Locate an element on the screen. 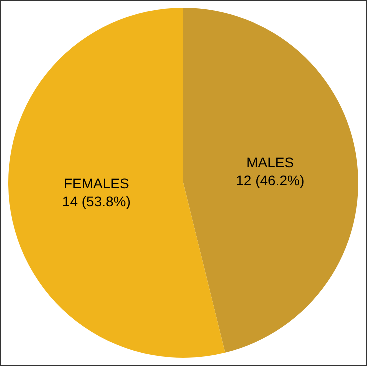 The image size is (367, 366). slice-label: MALES is located at coordinates (270, 162).